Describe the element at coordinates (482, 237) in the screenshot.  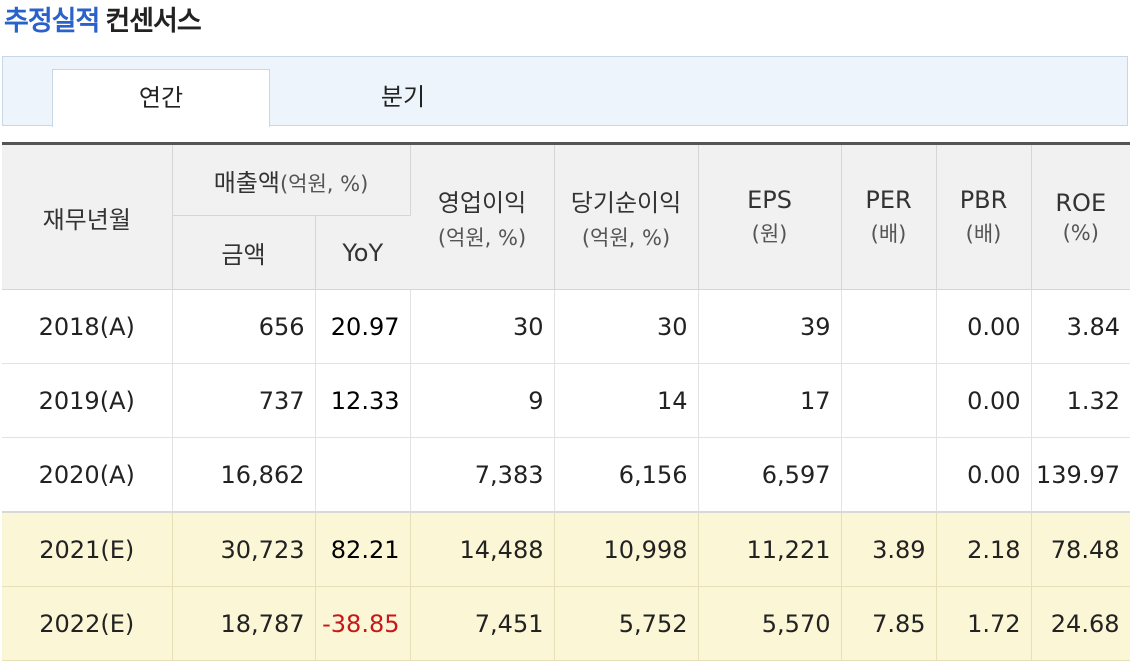
I see `header-op-profit-unit: (억원, %)` at that location.